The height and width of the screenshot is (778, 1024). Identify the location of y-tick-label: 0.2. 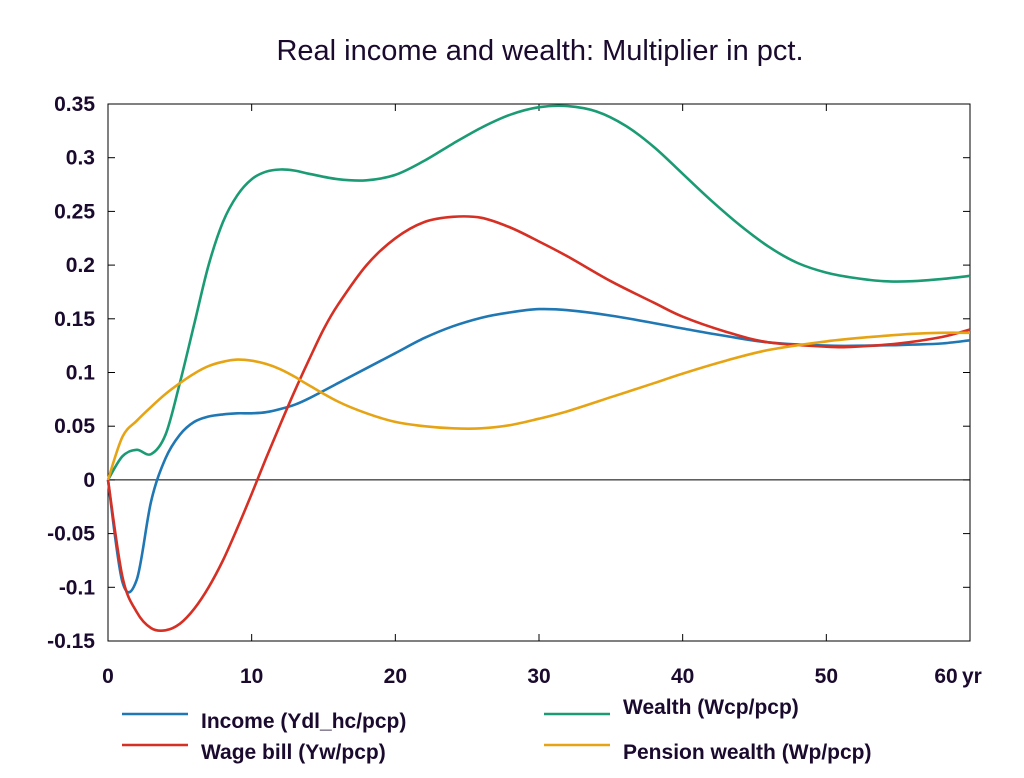
(80, 265).